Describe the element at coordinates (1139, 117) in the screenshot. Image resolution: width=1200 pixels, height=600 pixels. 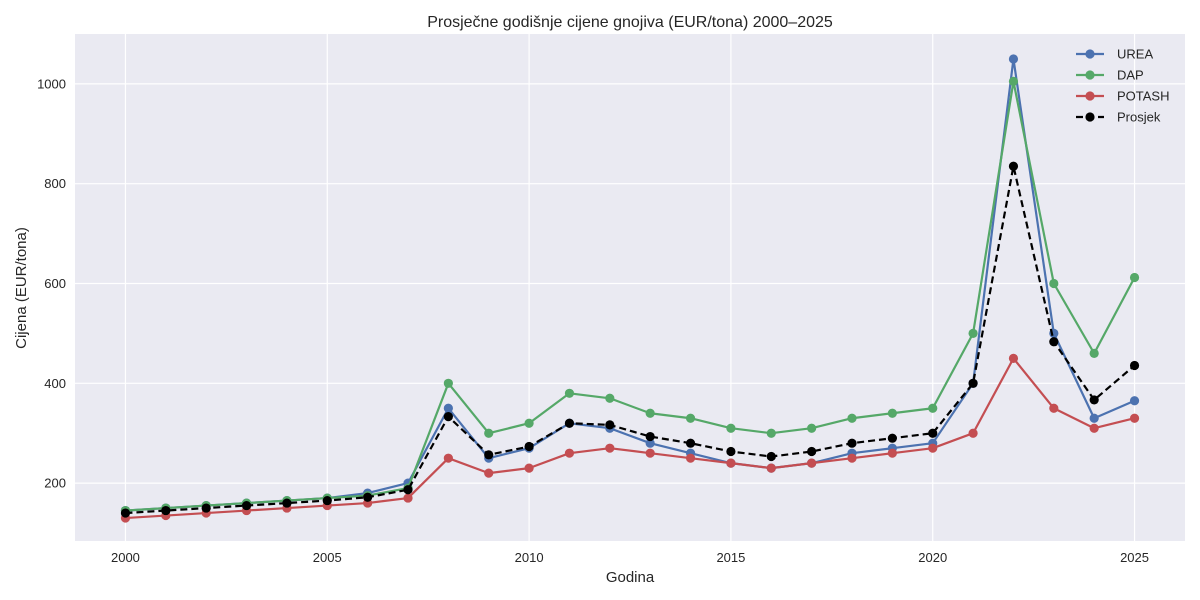
I see `legend-label: Prosjek` at that location.